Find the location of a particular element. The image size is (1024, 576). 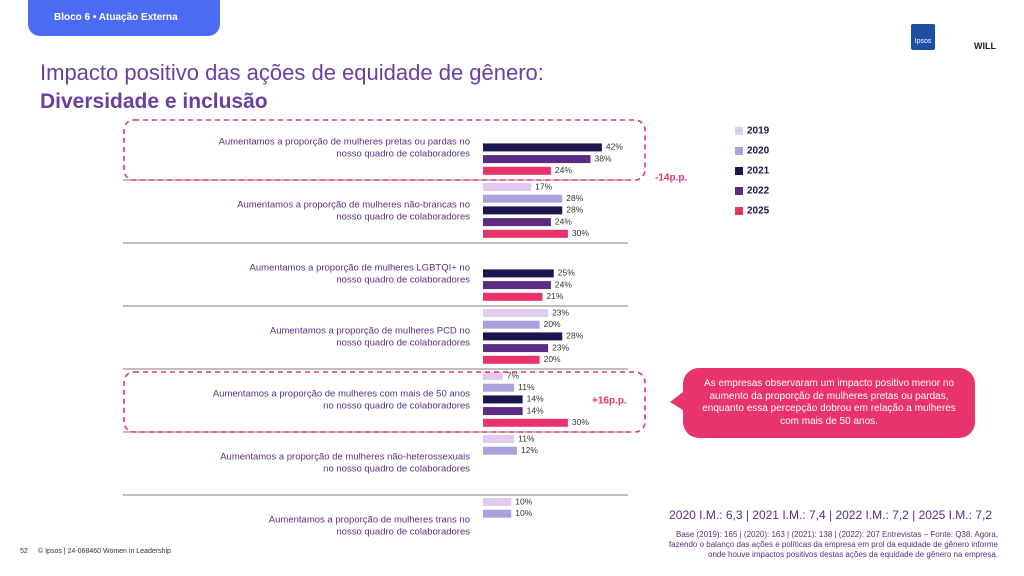

legend-label: 2022 is located at coordinates (758, 191).